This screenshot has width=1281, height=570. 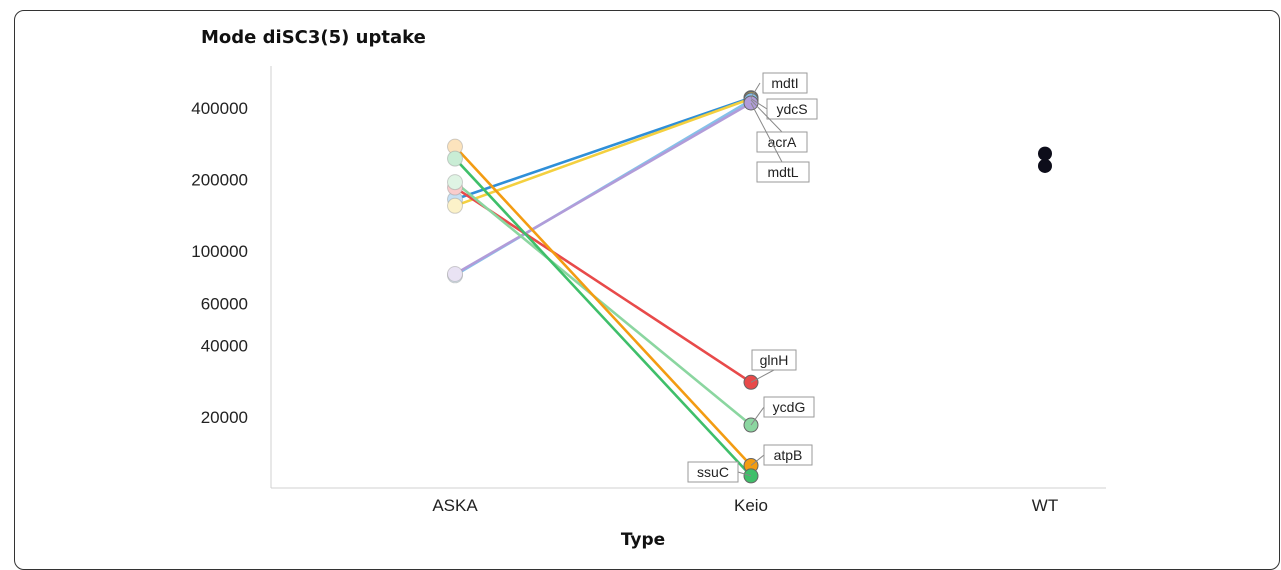 I want to click on series-line-ycdG, so click(x=603, y=304).